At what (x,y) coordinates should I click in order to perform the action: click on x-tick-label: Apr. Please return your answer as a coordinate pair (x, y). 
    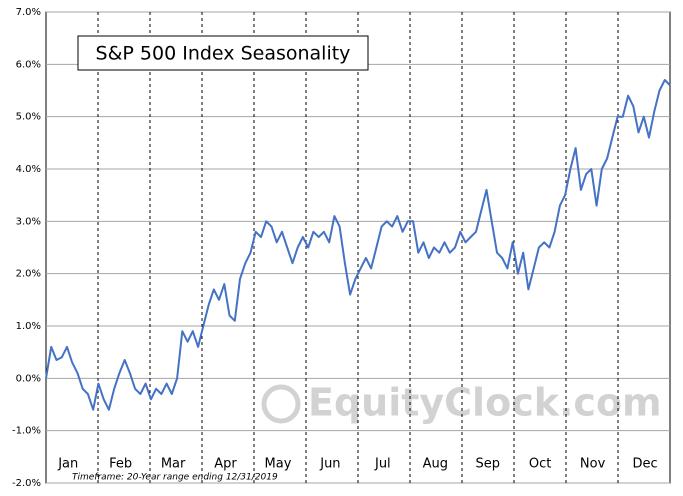
    Looking at the image, I should click on (225, 464).